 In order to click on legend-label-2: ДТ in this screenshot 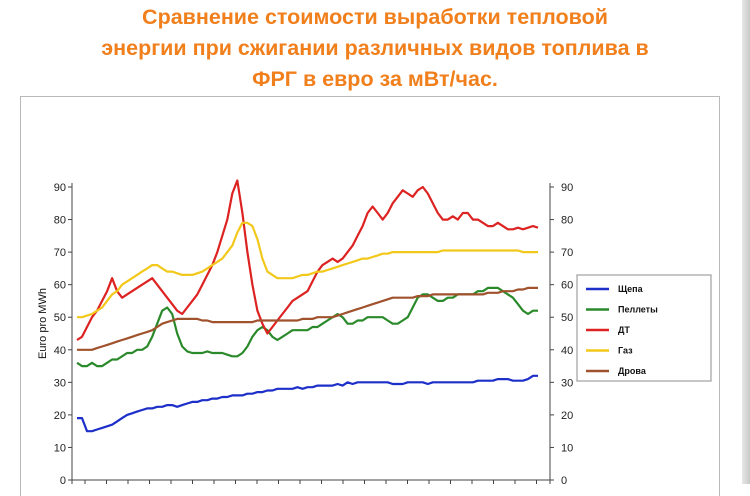, I will do `click(624, 330)`.